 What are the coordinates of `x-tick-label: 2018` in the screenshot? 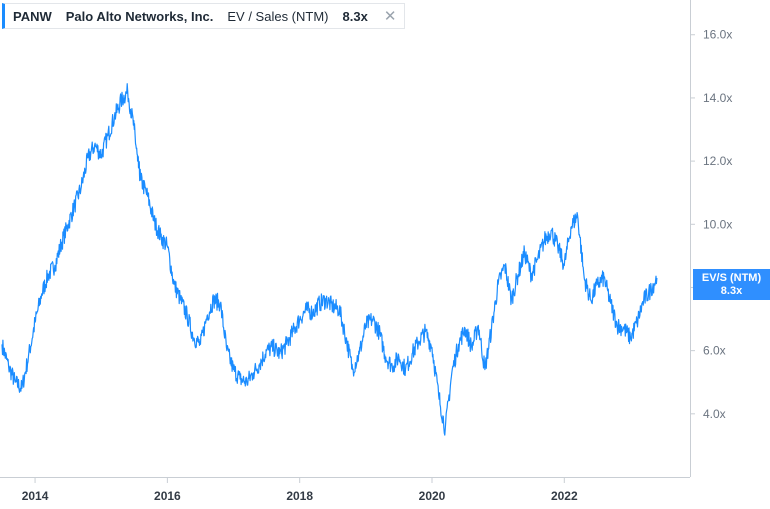 It's located at (299, 496).